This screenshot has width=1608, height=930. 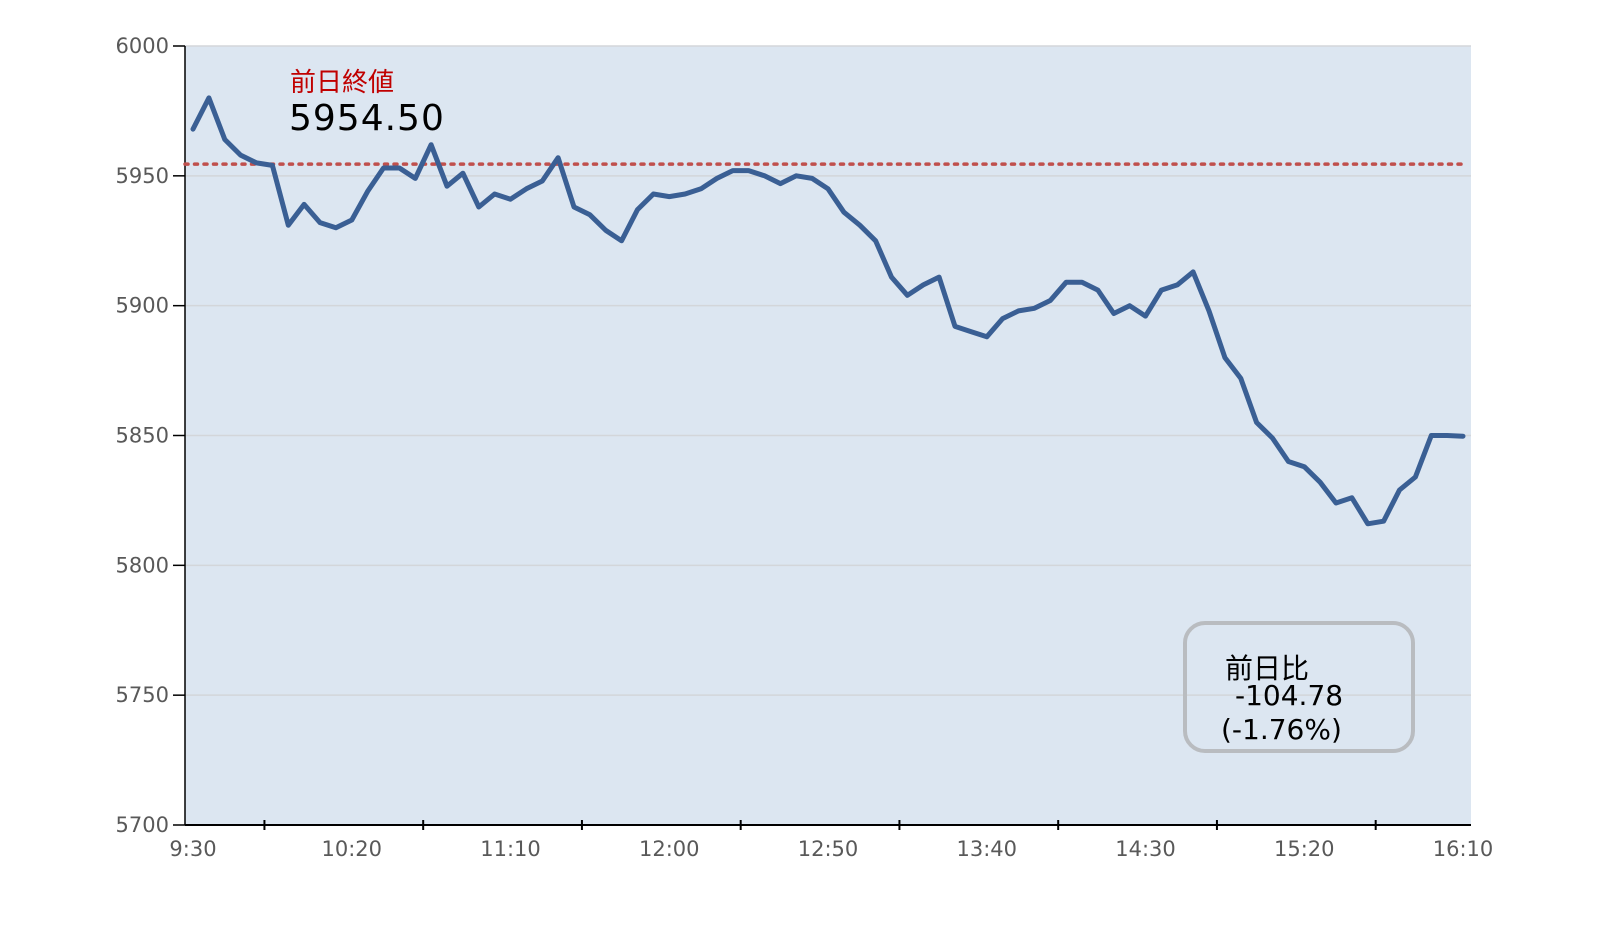 I want to click on y-tick-label: 5750, so click(x=142, y=695).